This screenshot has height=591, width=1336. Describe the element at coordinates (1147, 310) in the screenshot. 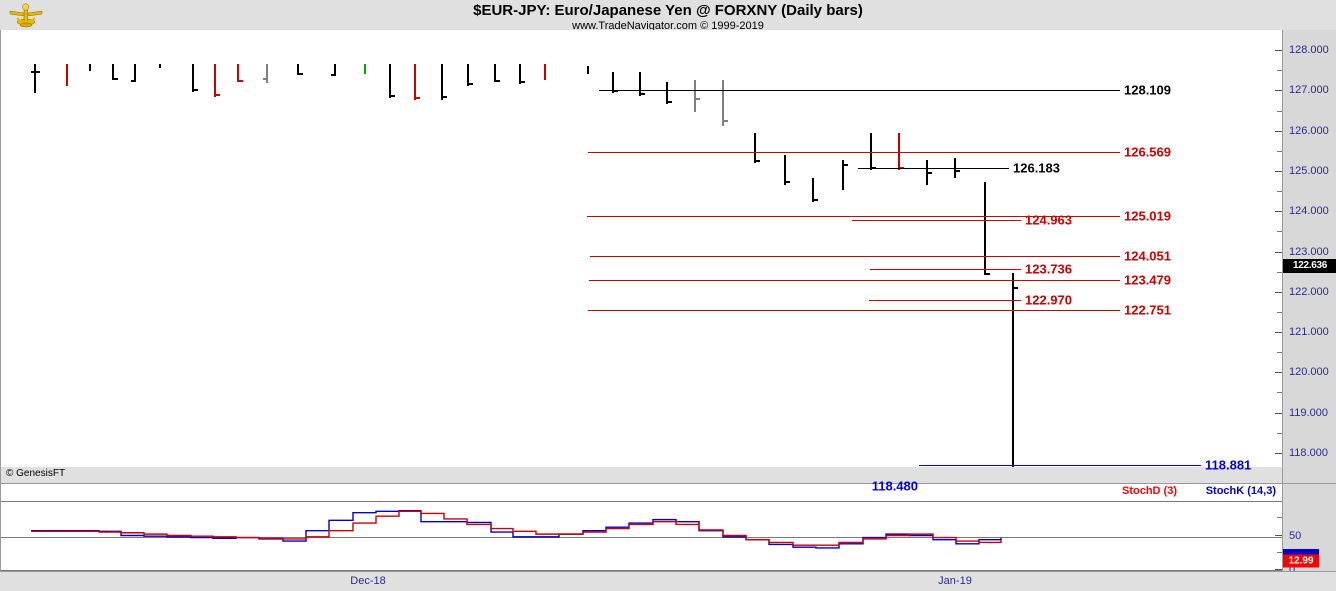

I see `price-level-label: 122.751` at that location.